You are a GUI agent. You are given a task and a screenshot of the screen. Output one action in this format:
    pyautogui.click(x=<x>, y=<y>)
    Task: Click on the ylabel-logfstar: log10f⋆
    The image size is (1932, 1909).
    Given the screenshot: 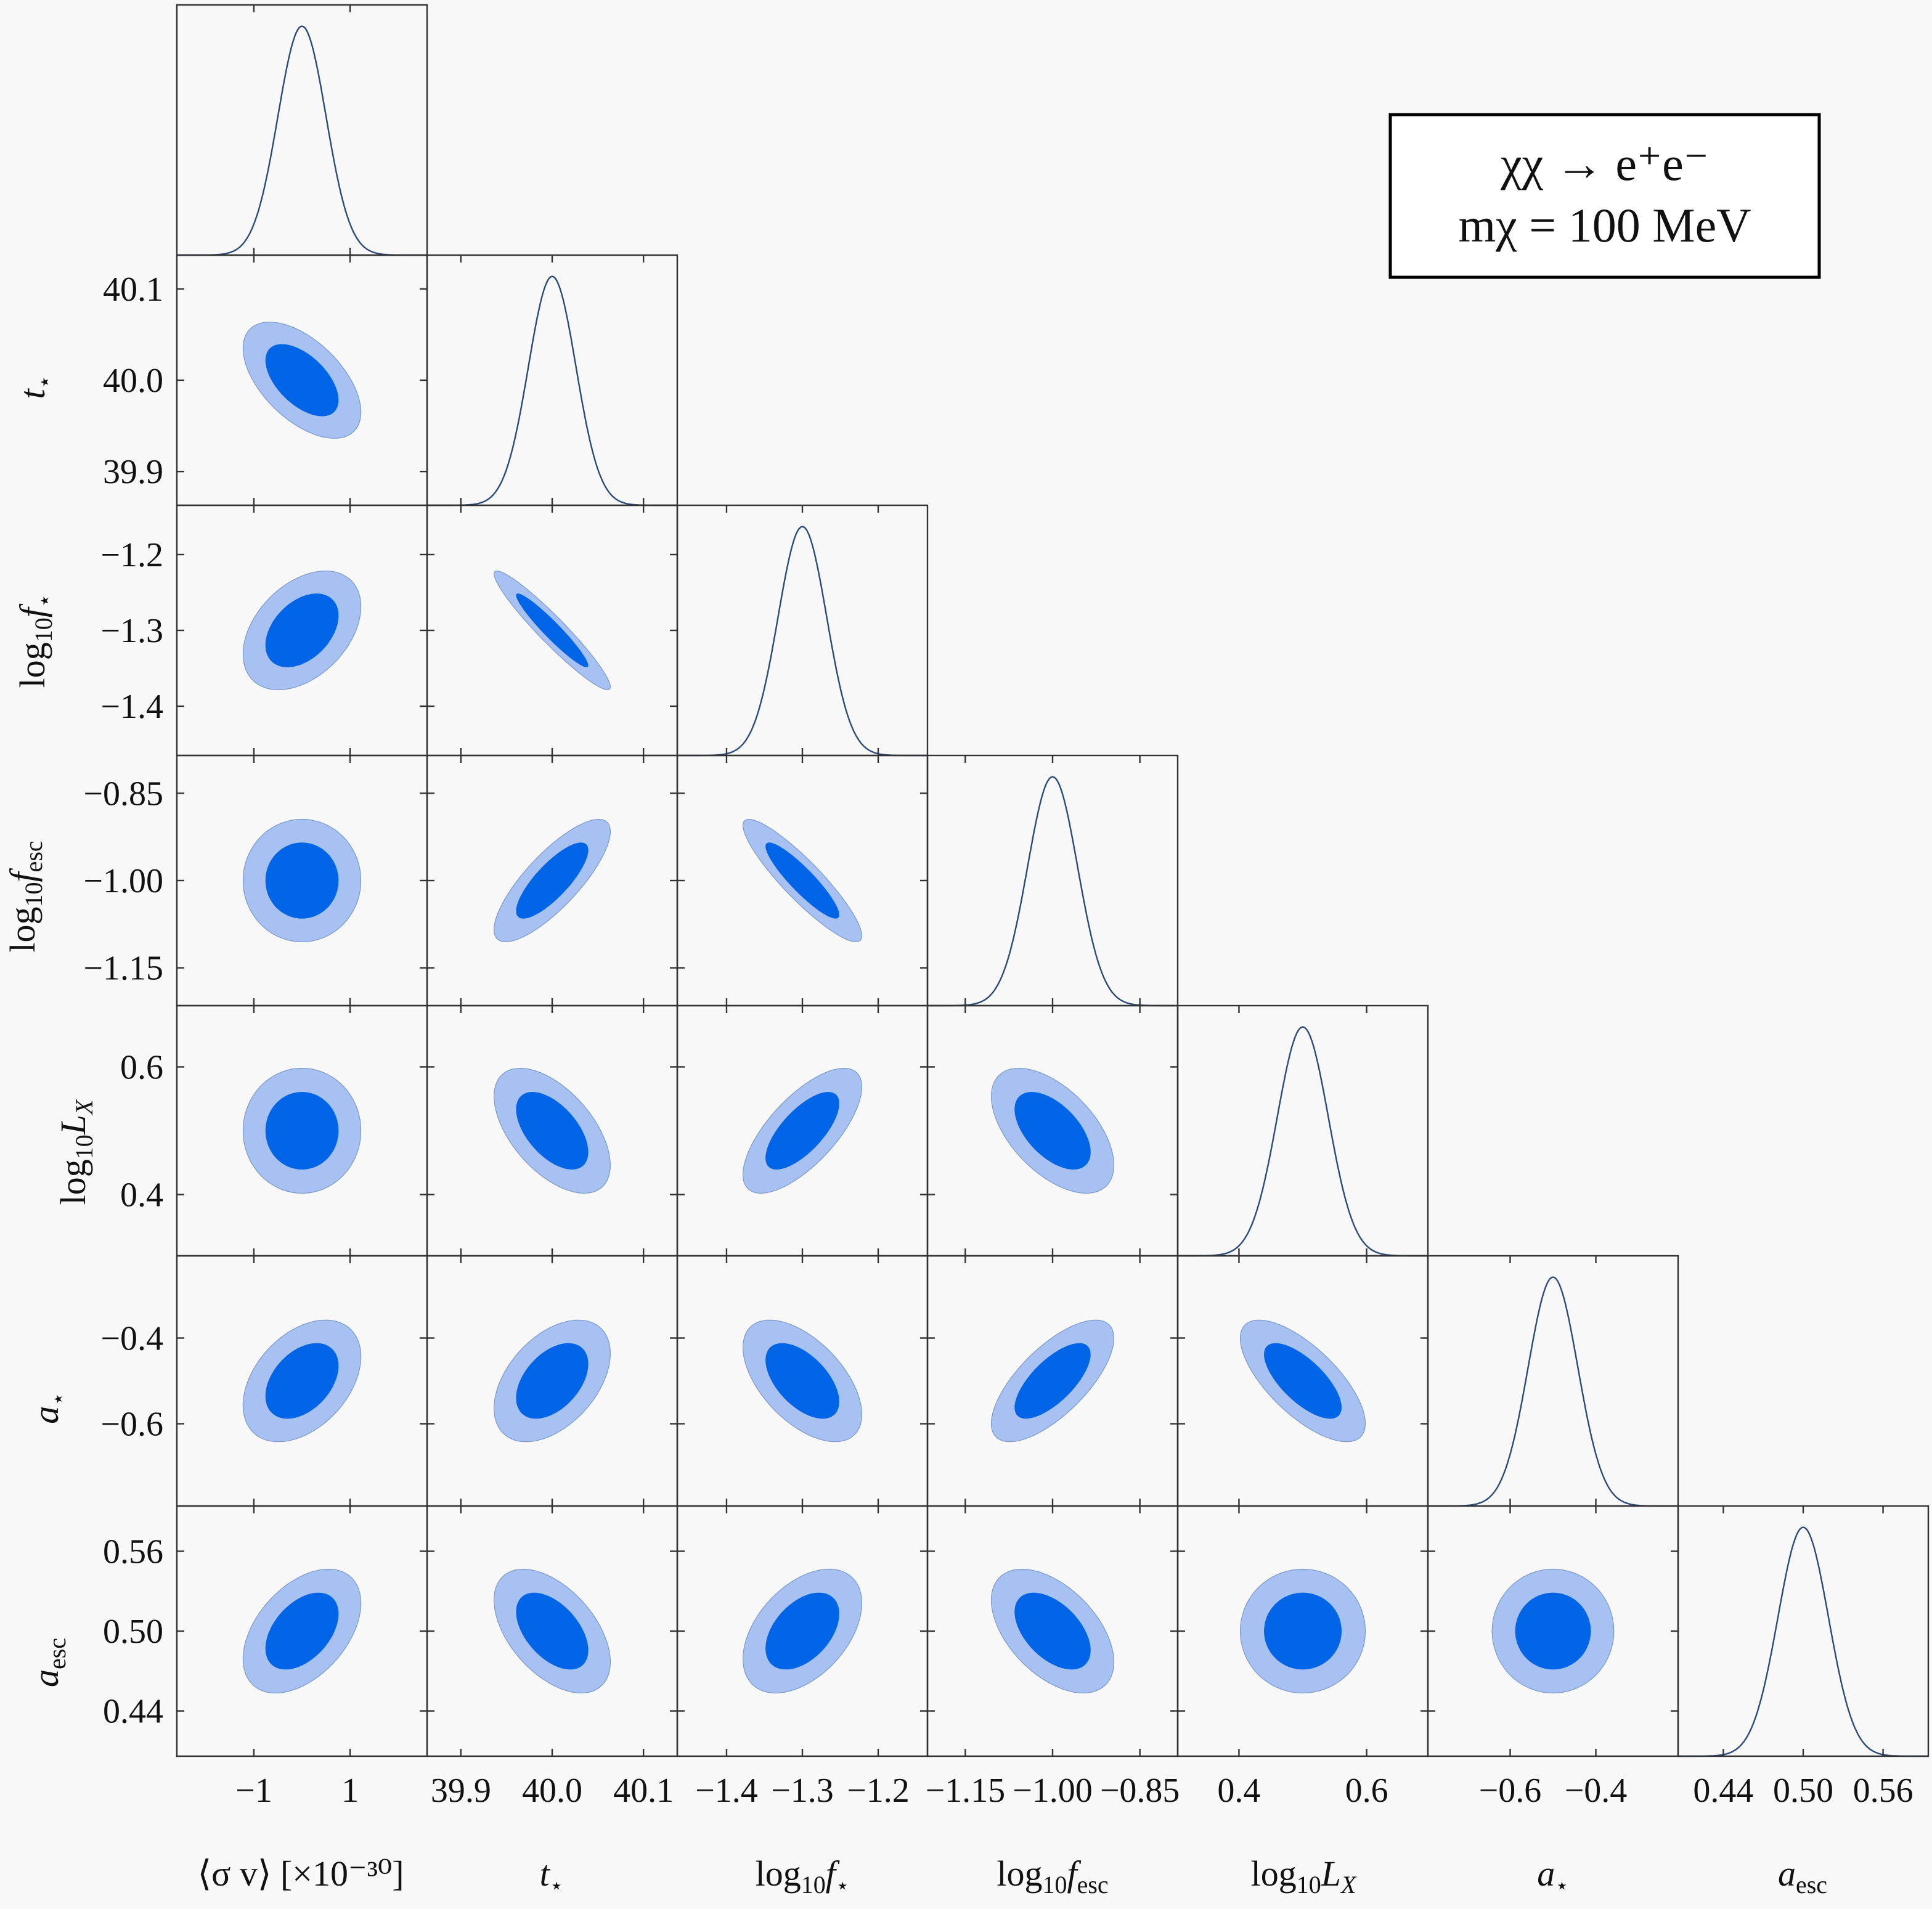 What is the action you would take?
    pyautogui.click(x=34, y=641)
    